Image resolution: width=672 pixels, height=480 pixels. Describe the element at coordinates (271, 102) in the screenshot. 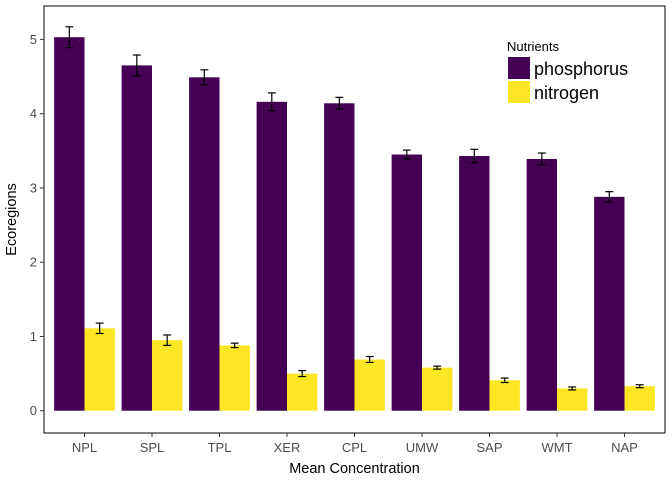

I see `errorbar-phosphorus-XER` at that location.